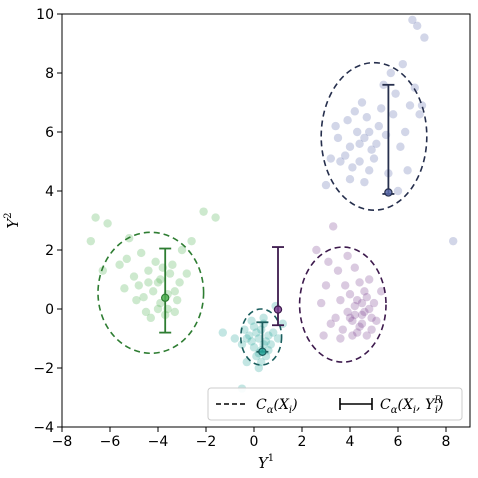  I want to click on legend-label-errorbar-label-tail: ), so click(440, 405).